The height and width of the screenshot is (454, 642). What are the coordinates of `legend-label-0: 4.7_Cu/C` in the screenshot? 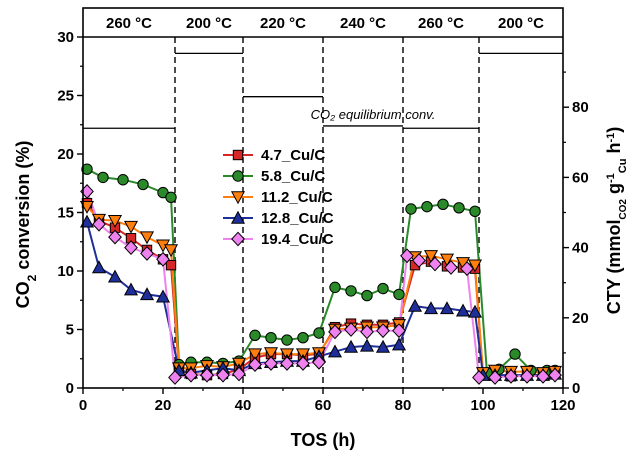 It's located at (293, 155).